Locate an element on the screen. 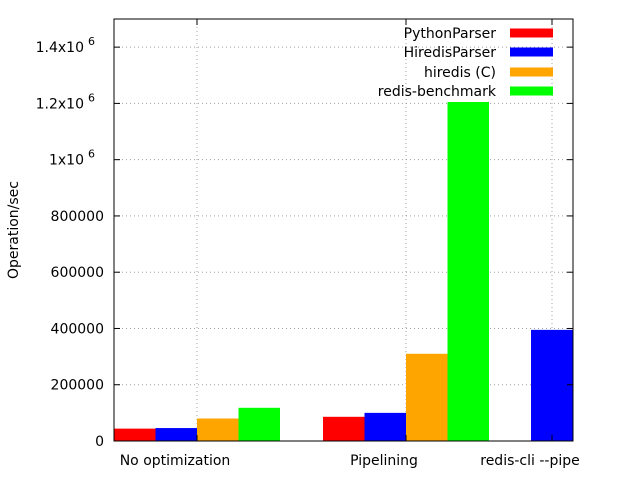 The height and width of the screenshot is (480, 640). y-tick-label: 1.4x10 6 is located at coordinates (65, 45).